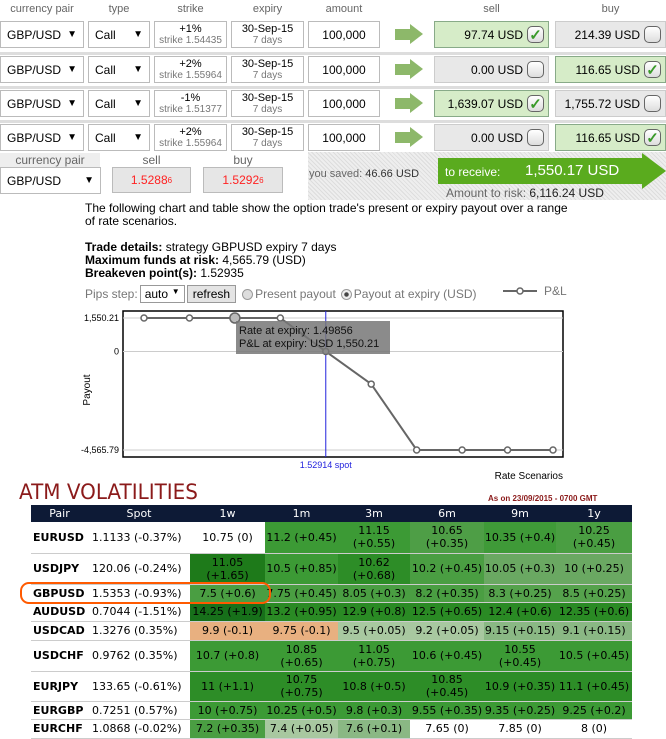 The width and height of the screenshot is (666, 739). Describe the element at coordinates (241, 180) in the screenshot. I see `buy-quote-main: 1.5292` at that location.